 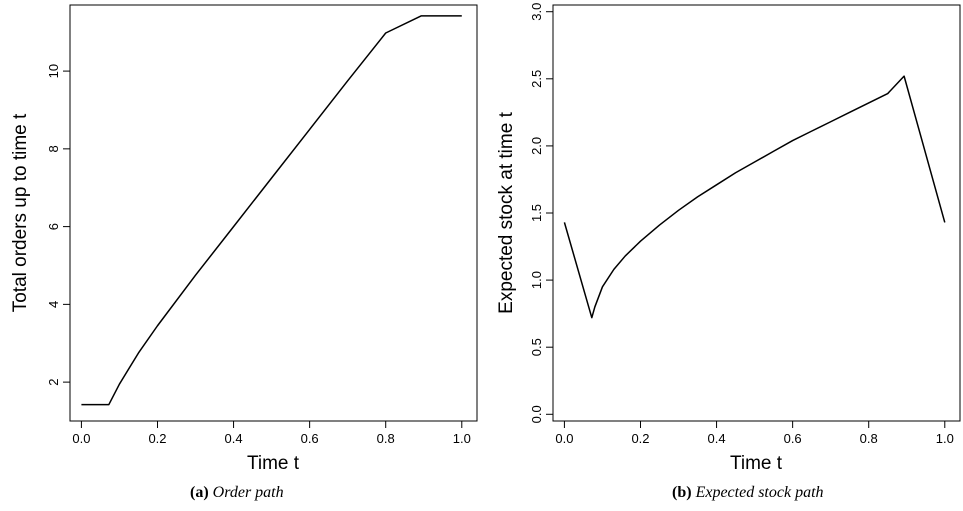 I want to click on stock-path-caption: (b) Expected stock path, so click(x=748, y=493).